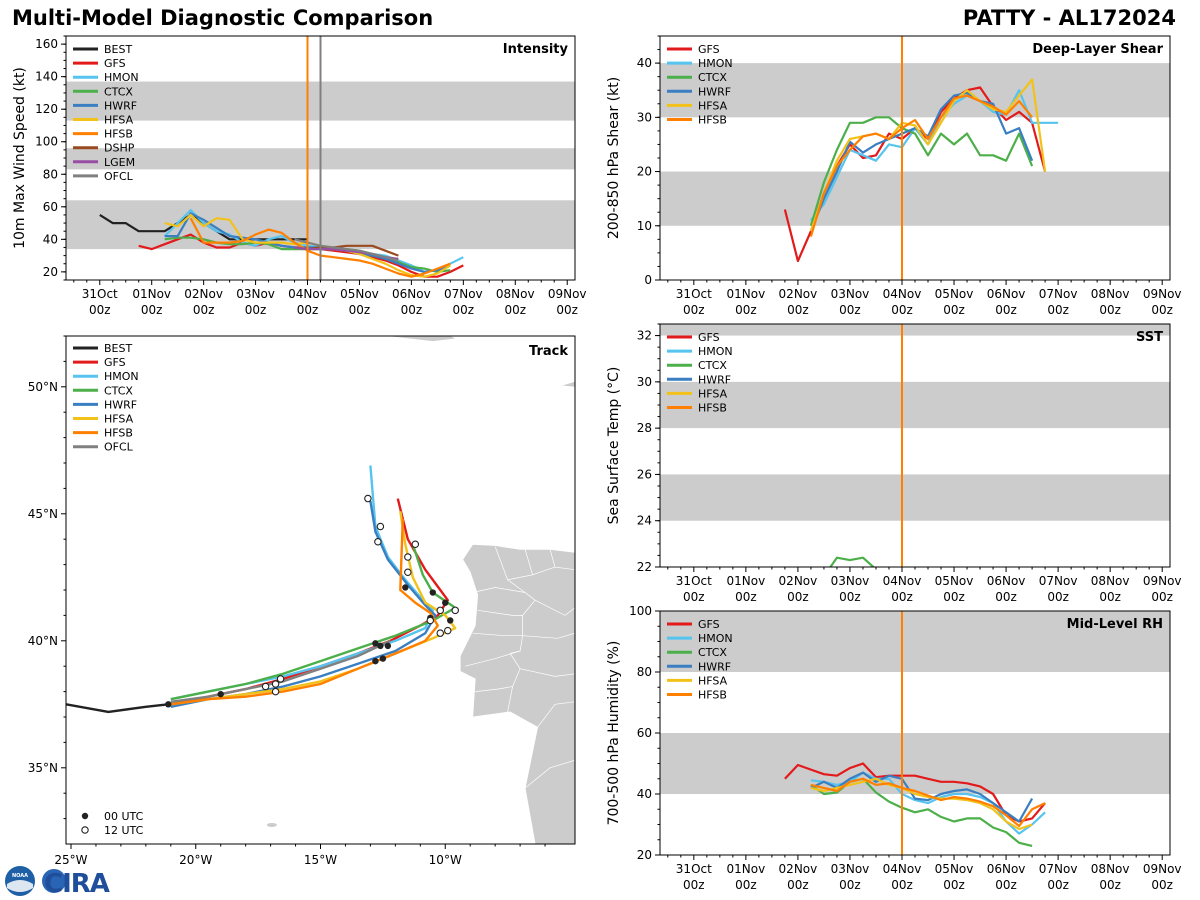 The image size is (1200, 900). What do you see at coordinates (709, 49) in the screenshot?
I see `shear-legend-label: GFS` at bounding box center [709, 49].